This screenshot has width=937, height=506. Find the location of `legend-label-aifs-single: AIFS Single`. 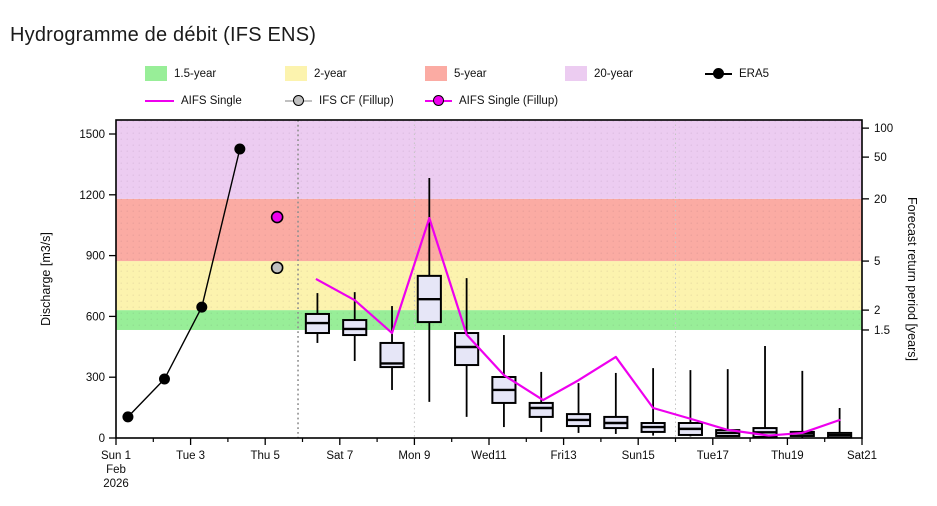

legend-label-aifs-single: AIFS Single is located at coordinates (211, 100).